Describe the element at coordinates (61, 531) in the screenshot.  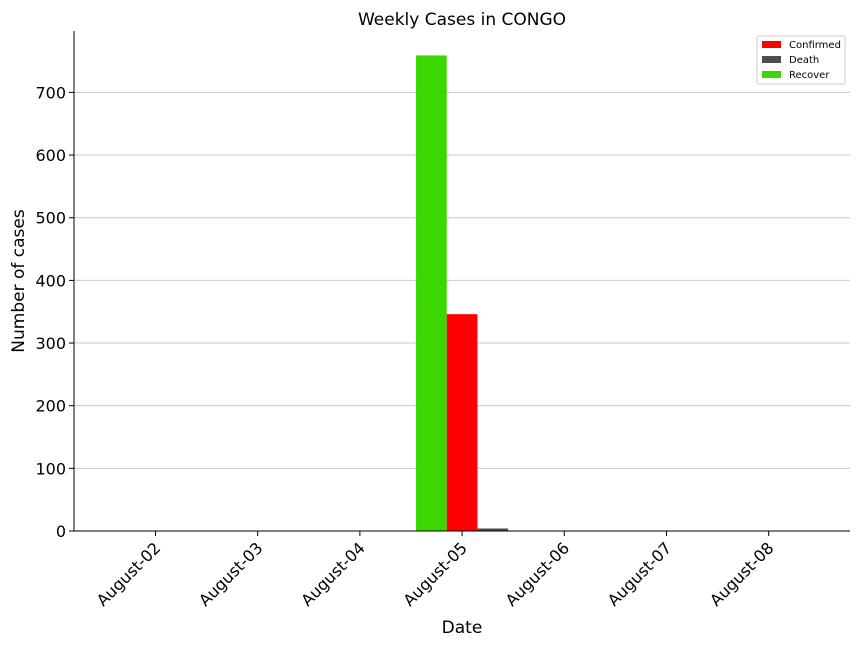
I see `y-tick-label: 0` at that location.